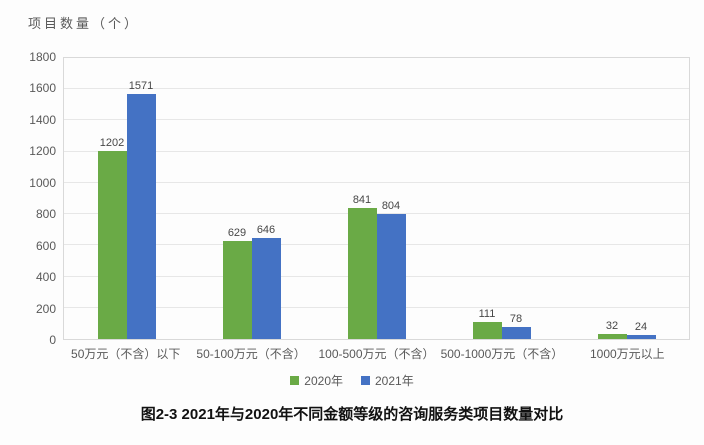  What do you see at coordinates (394, 381) in the screenshot?
I see `legend-label: 2021年` at bounding box center [394, 381].